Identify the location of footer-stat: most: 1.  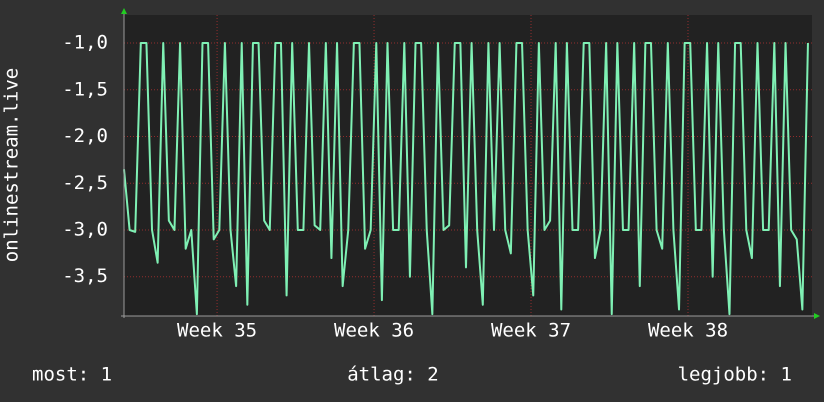
(72, 375).